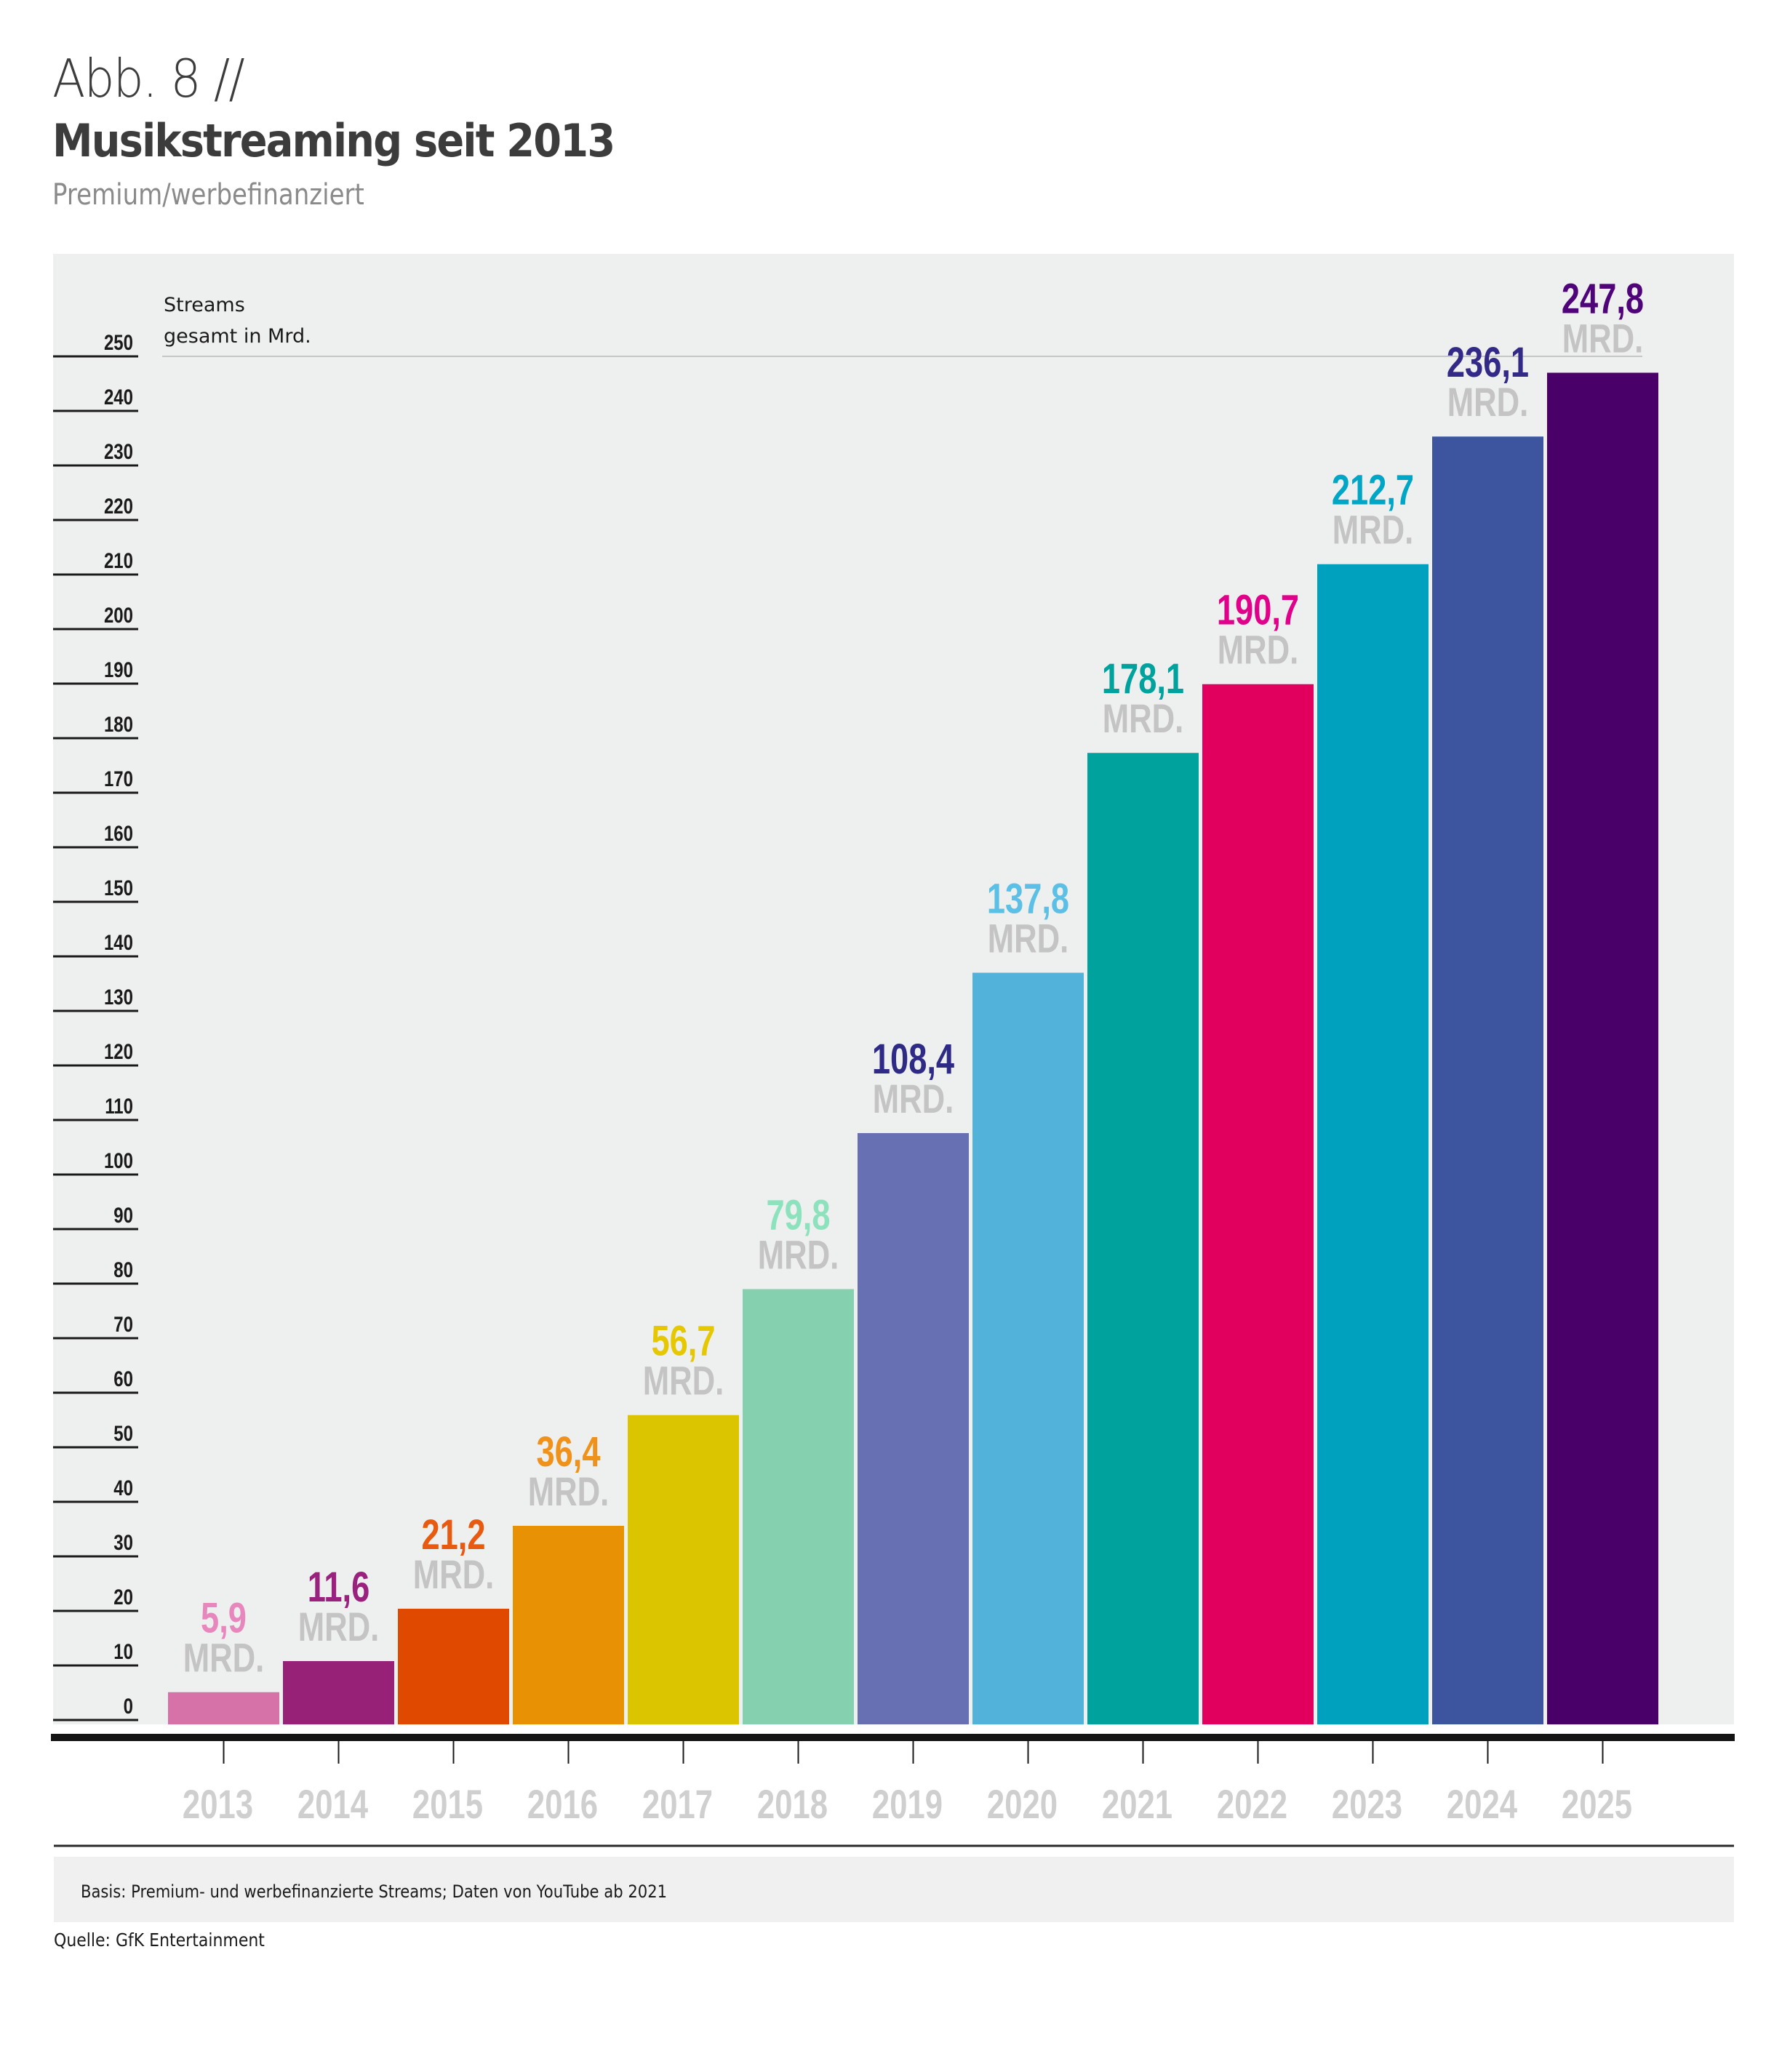 This screenshot has width=1790, height=2072. What do you see at coordinates (123, 1651) in the screenshot?
I see `y-tick-label: 10` at bounding box center [123, 1651].